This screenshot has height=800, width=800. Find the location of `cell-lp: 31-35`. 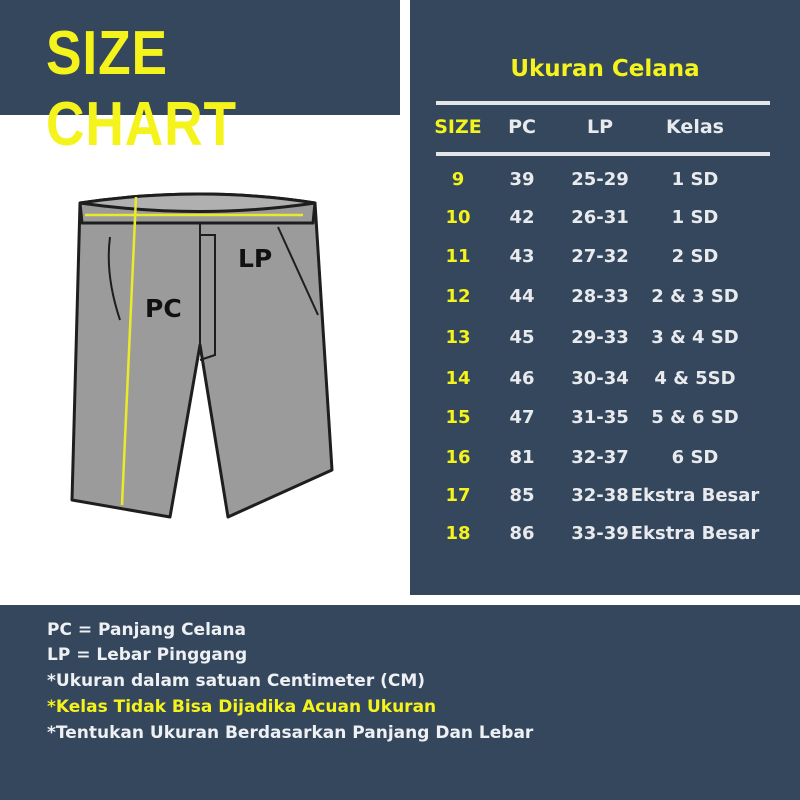

cell-lp: 31-35 is located at coordinates (600, 417).